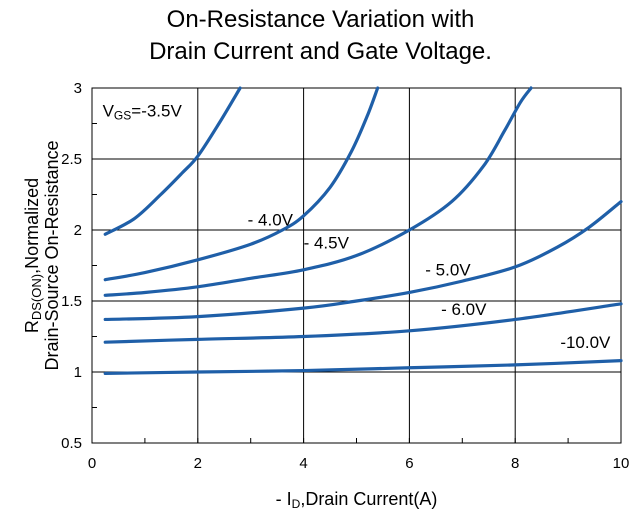 This screenshot has height=517, width=641. Describe the element at coordinates (284, 499) in the screenshot. I see `x-axis-label-prefix: - I` at that location.